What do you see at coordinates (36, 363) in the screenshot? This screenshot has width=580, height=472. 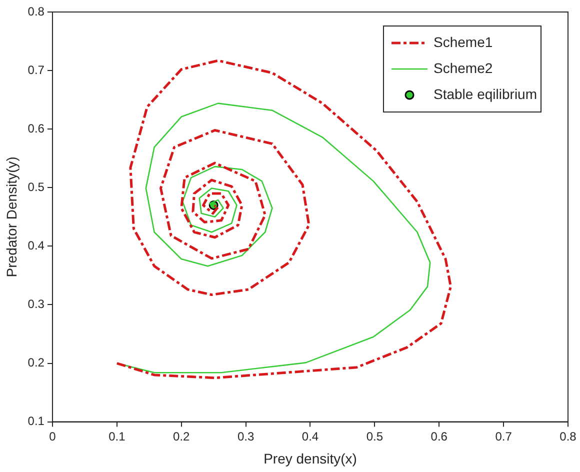 I see `y-tick-label: 0.2` at bounding box center [36, 363].